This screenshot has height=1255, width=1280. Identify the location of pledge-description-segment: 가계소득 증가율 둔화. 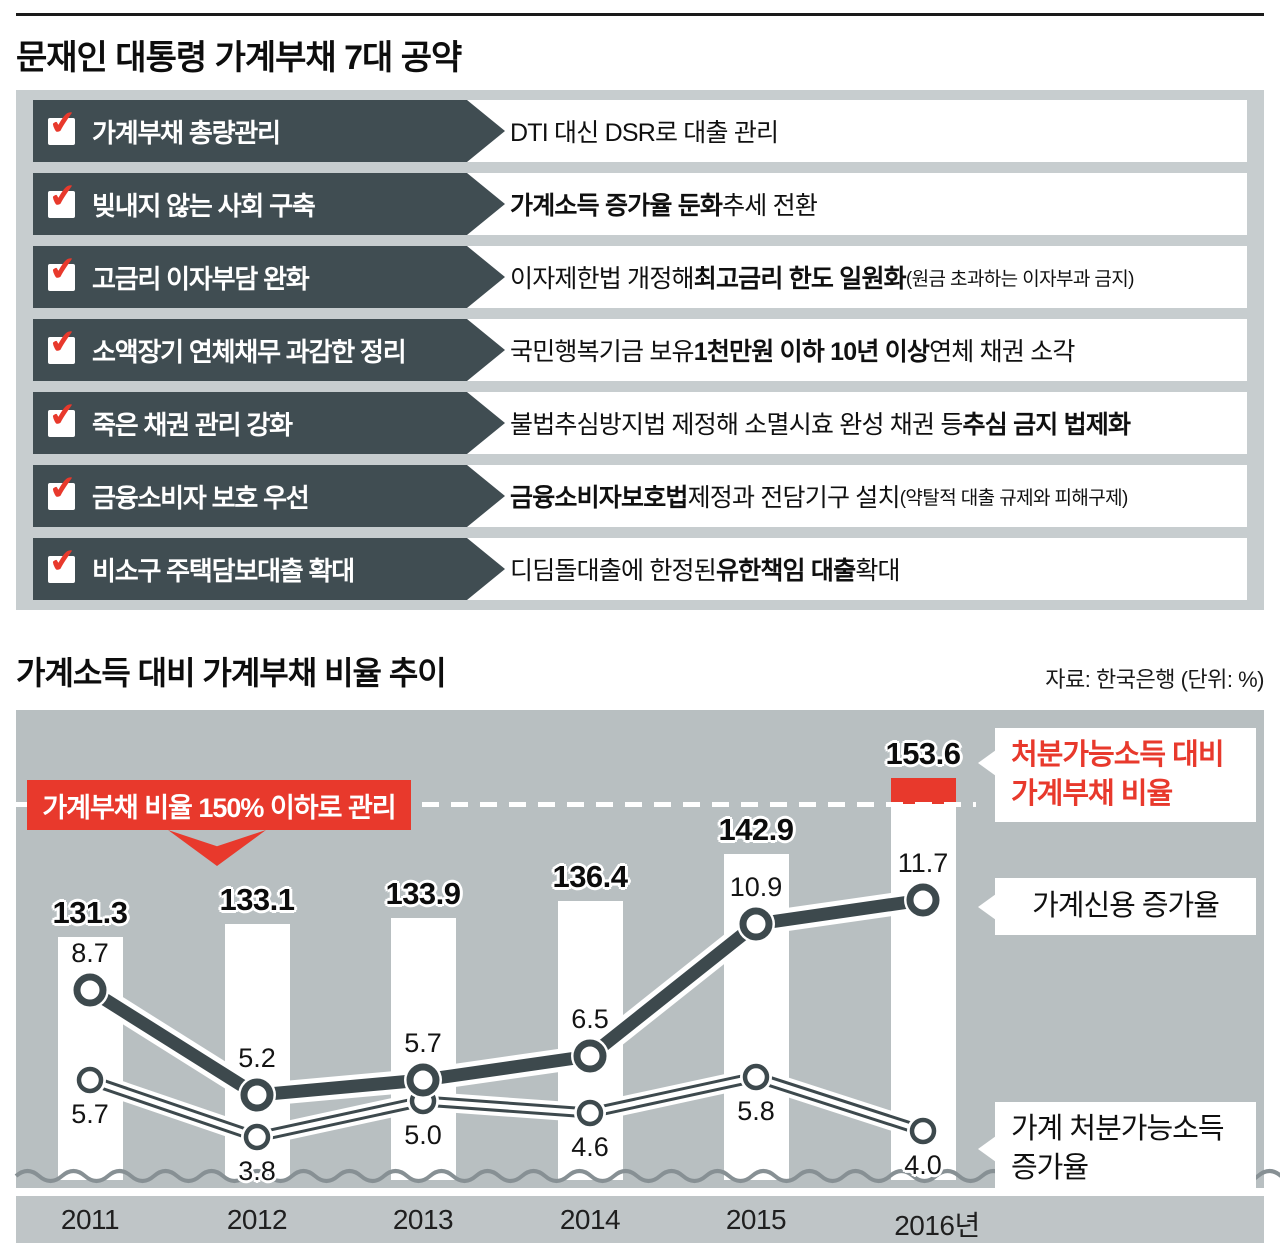
(616, 206).